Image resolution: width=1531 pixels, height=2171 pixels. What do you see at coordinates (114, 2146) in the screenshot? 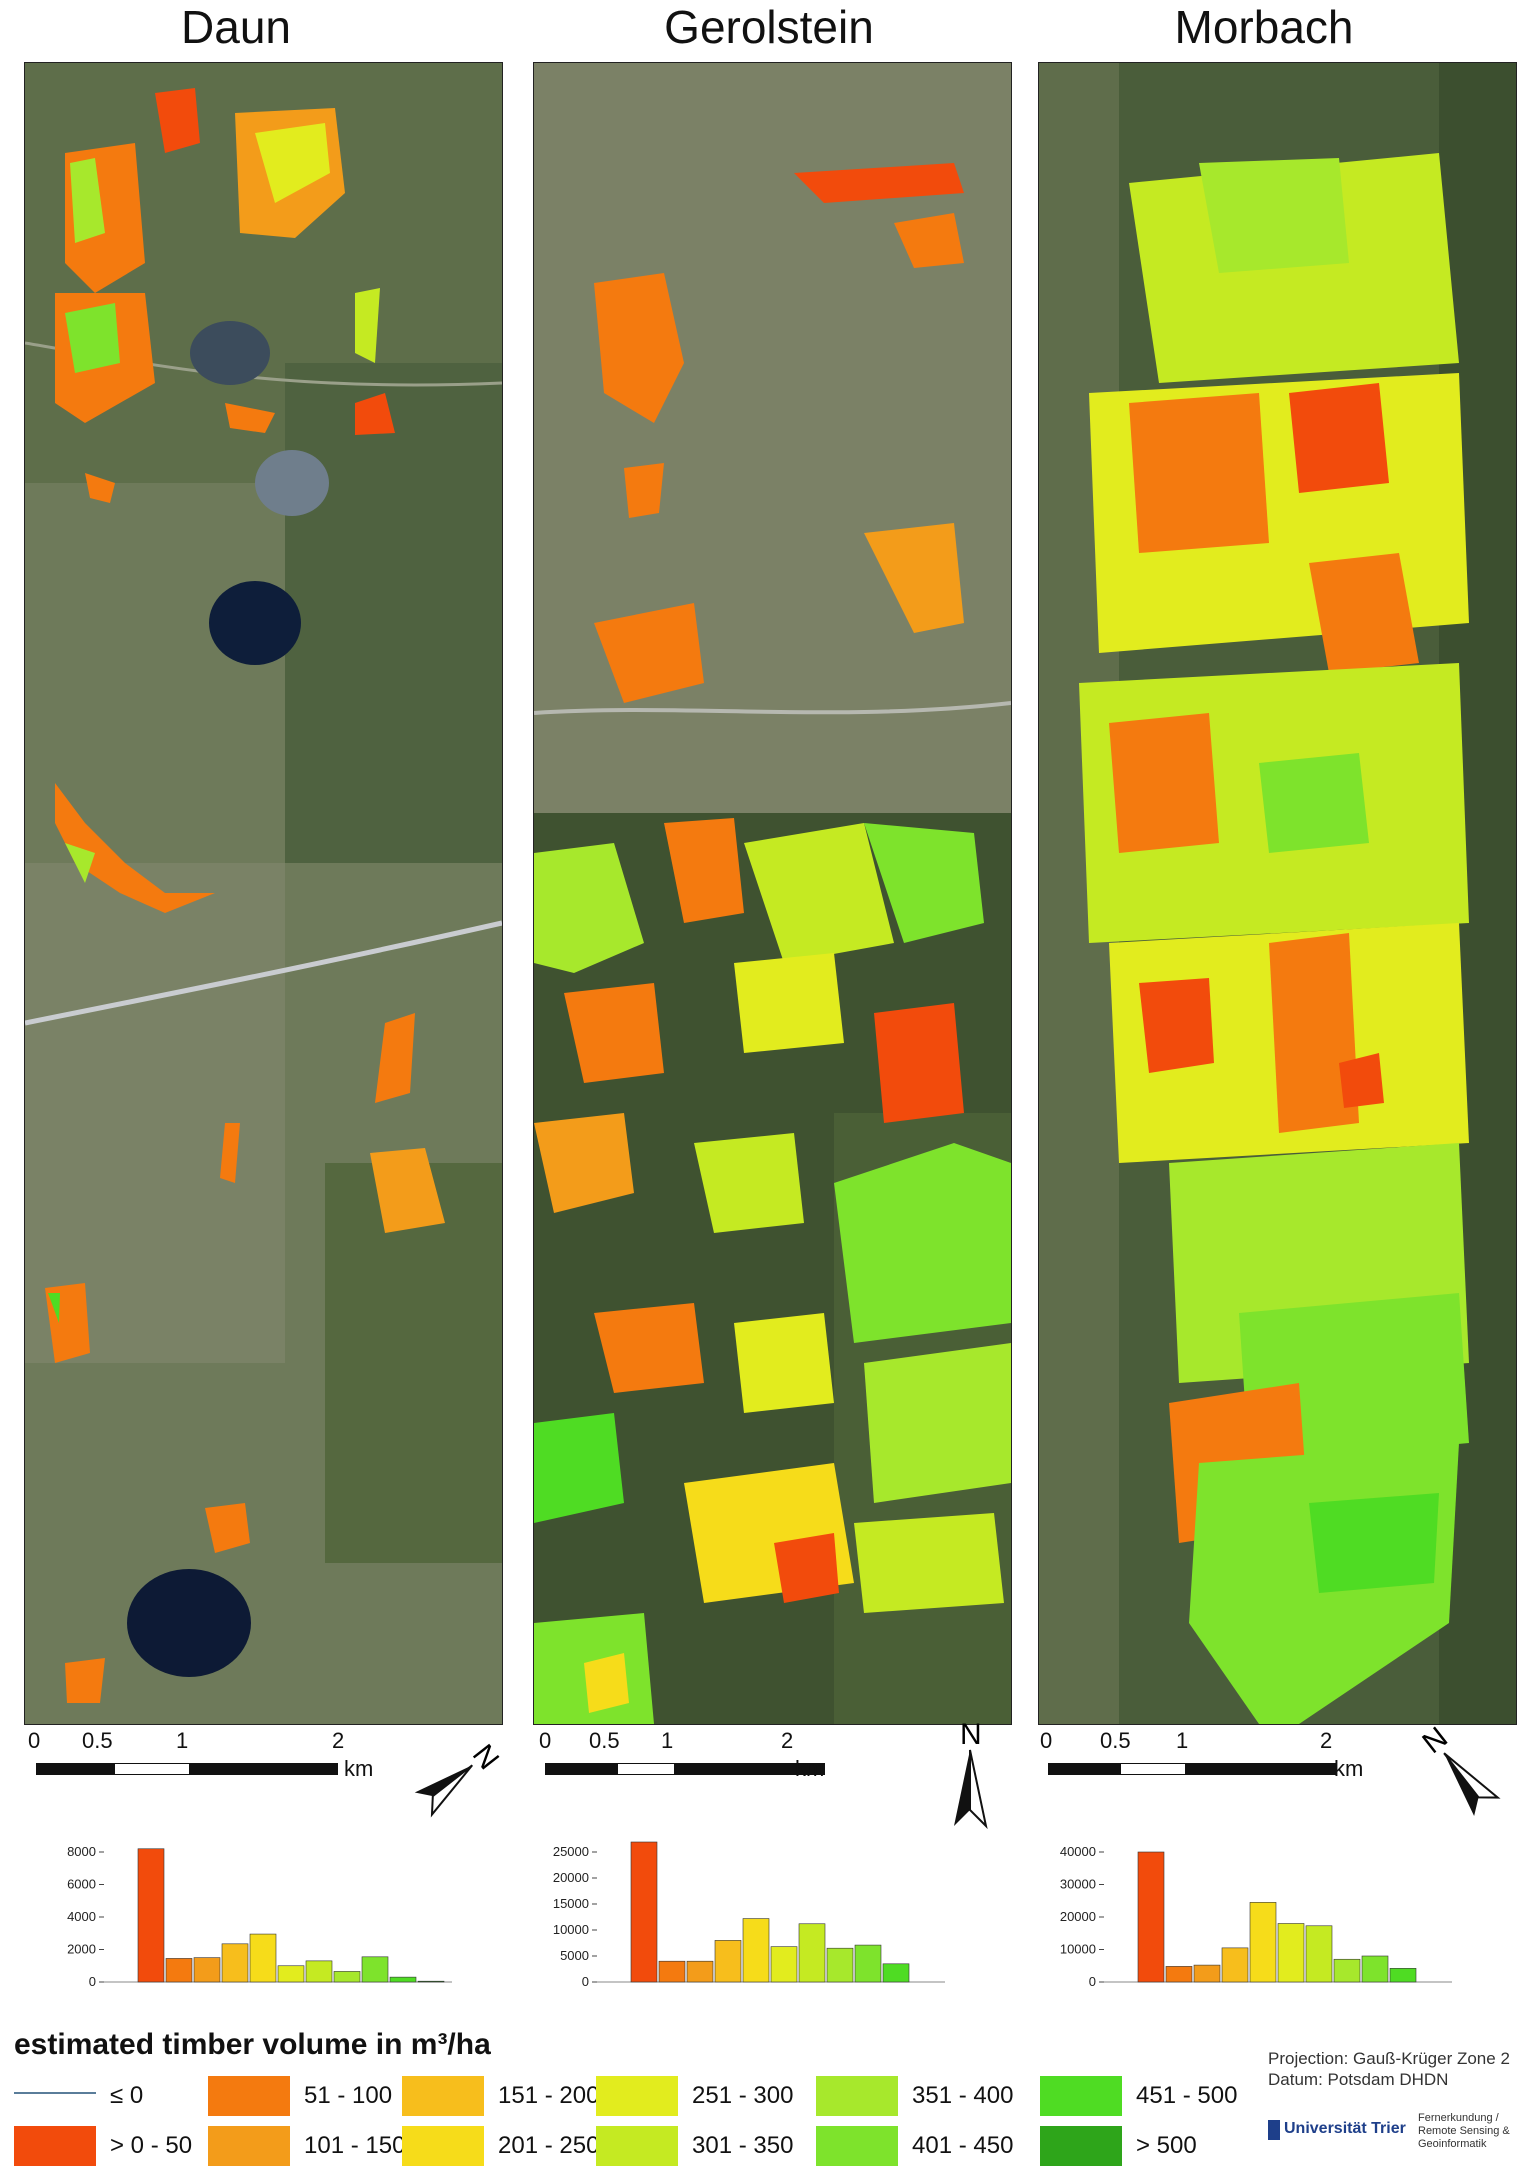
I see `legend-item: > 0 - 50` at bounding box center [114, 2146].